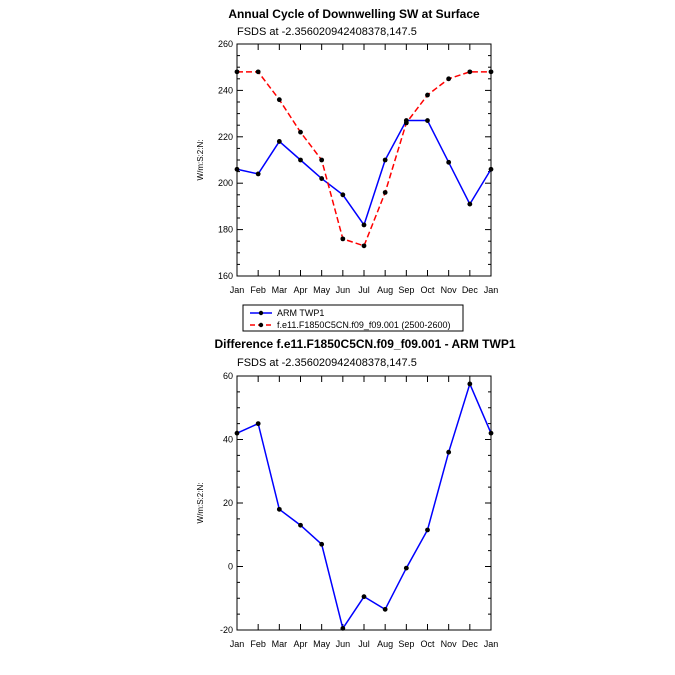 The height and width of the screenshot is (675, 675). Describe the element at coordinates (225, 44) in the screenshot. I see `y-tick-label: 260` at that location.